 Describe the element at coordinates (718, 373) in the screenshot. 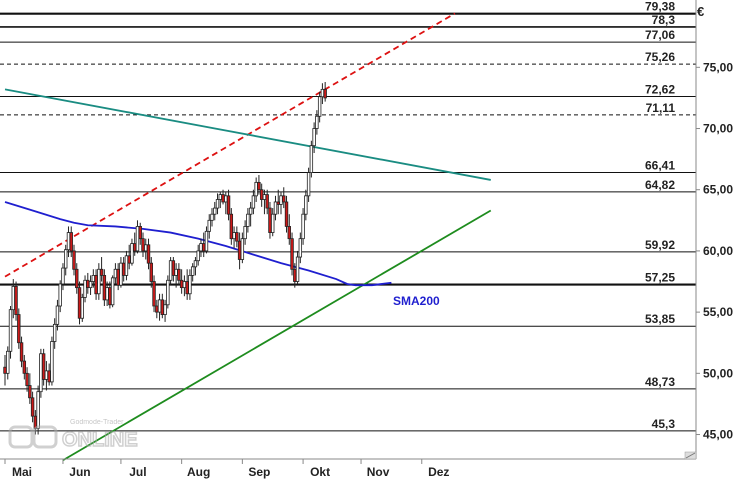

I see `y-tick-label: 50,00` at that location.